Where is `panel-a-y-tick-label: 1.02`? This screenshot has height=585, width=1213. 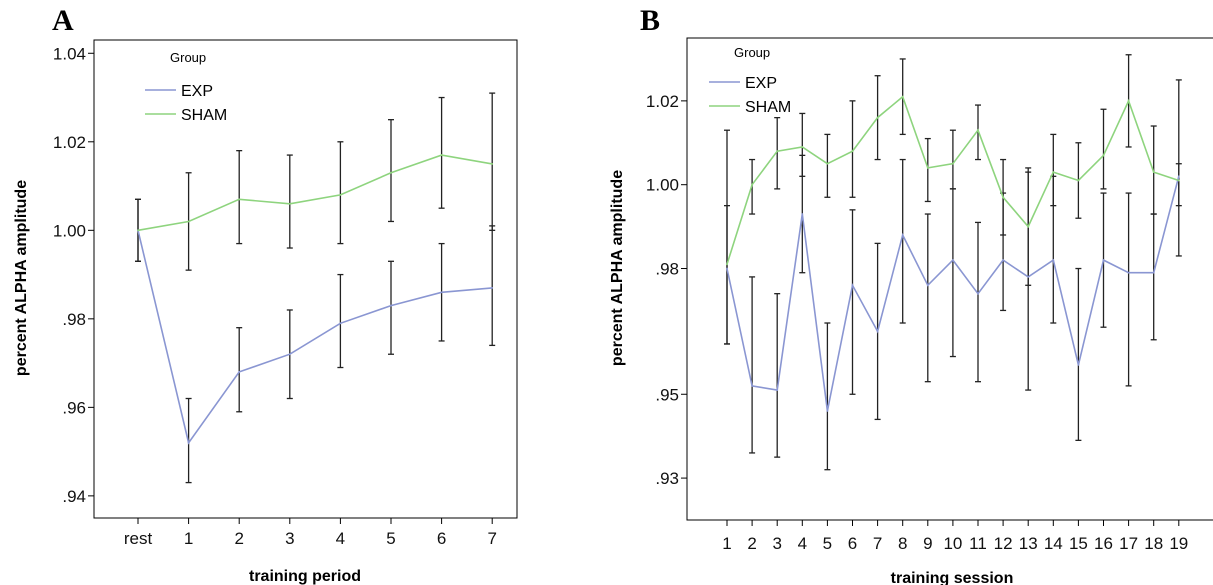
panel-a-y-tick-label: 1.02 is located at coordinates (69, 142).